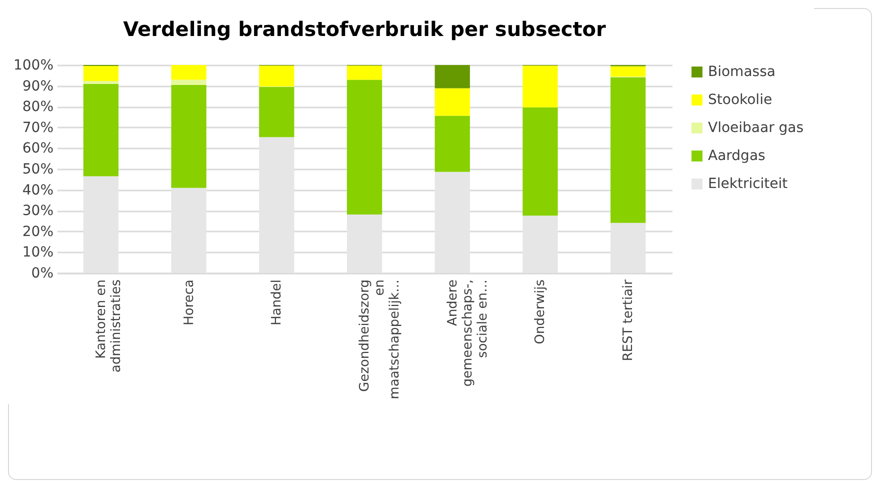  Describe the element at coordinates (38, 86) in the screenshot. I see `y-tick-label: 90%` at that location.